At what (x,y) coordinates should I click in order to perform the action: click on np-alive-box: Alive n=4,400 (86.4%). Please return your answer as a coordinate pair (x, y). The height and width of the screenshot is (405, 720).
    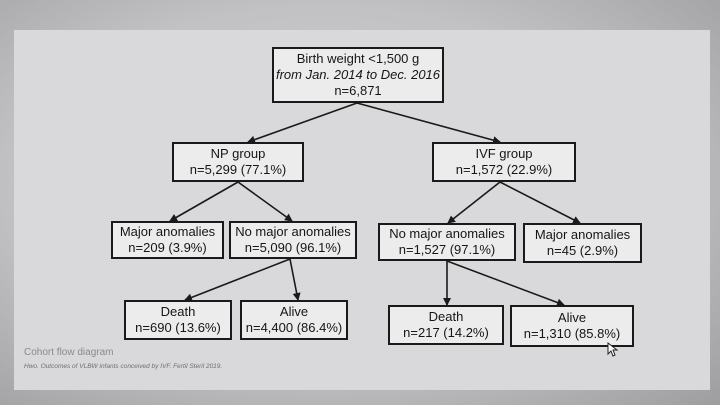
    Looking at the image, I should click on (294, 320).